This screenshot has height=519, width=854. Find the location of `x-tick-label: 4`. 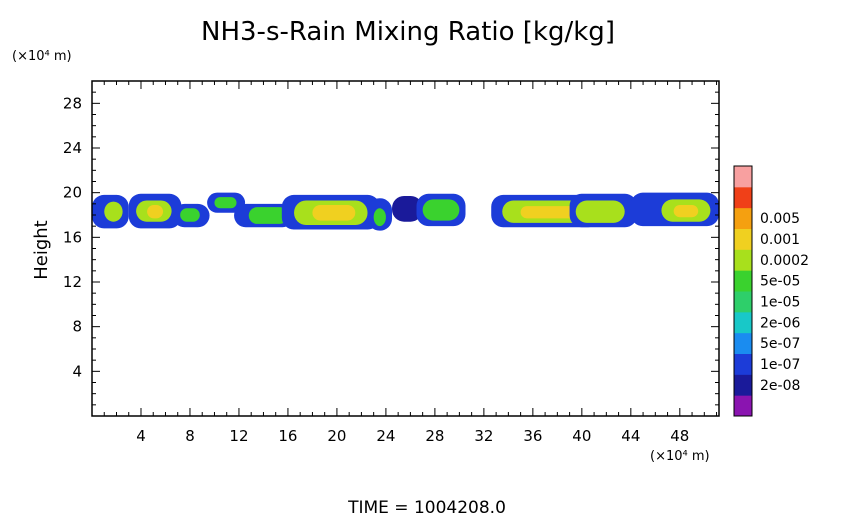

x-tick-label: 4 is located at coordinates (141, 436).